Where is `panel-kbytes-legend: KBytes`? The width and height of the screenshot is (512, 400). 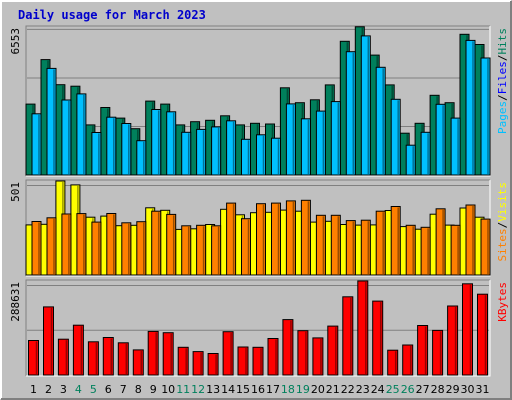
panel-kbytes-legend: KBytes is located at coordinates (502, 302).